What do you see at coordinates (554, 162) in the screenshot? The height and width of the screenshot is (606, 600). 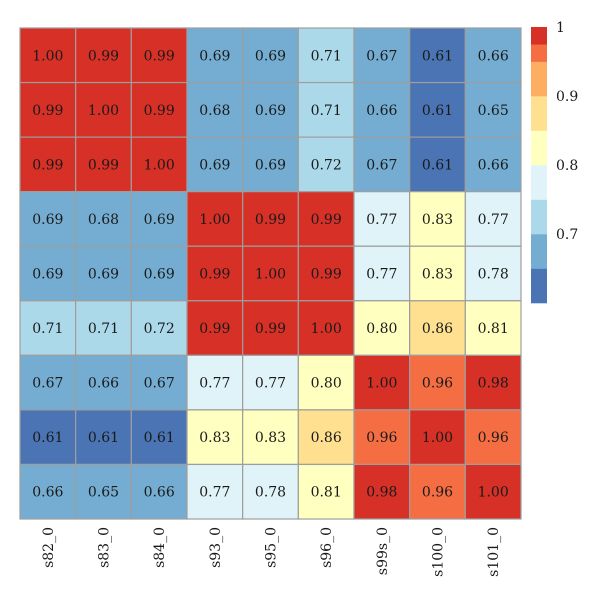 I see `color-legend: 1 0.9 0.8 0.7` at bounding box center [554, 162].